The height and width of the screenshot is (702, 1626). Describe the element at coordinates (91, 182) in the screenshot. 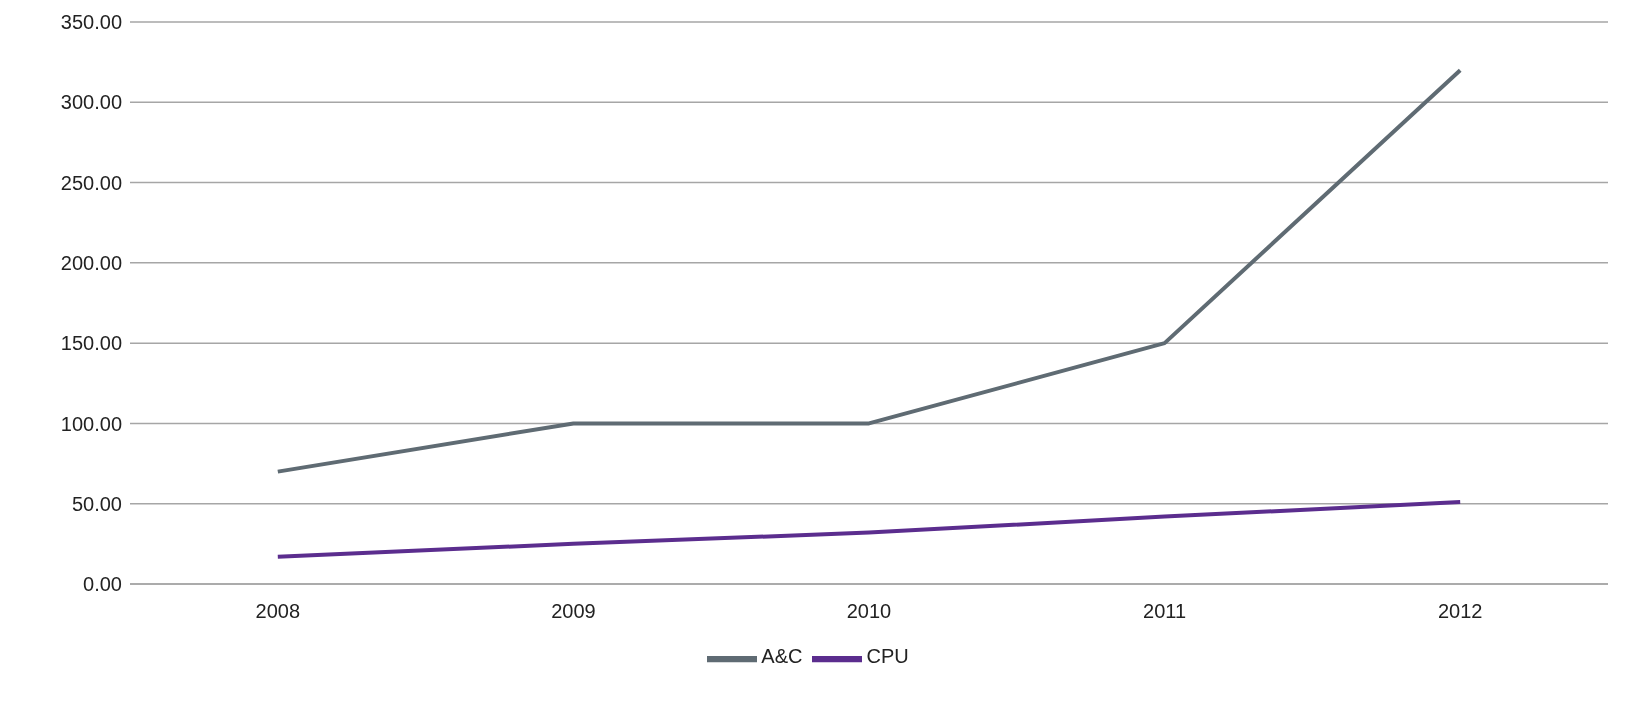

I see `y-tick-label: 250.00` at that location.